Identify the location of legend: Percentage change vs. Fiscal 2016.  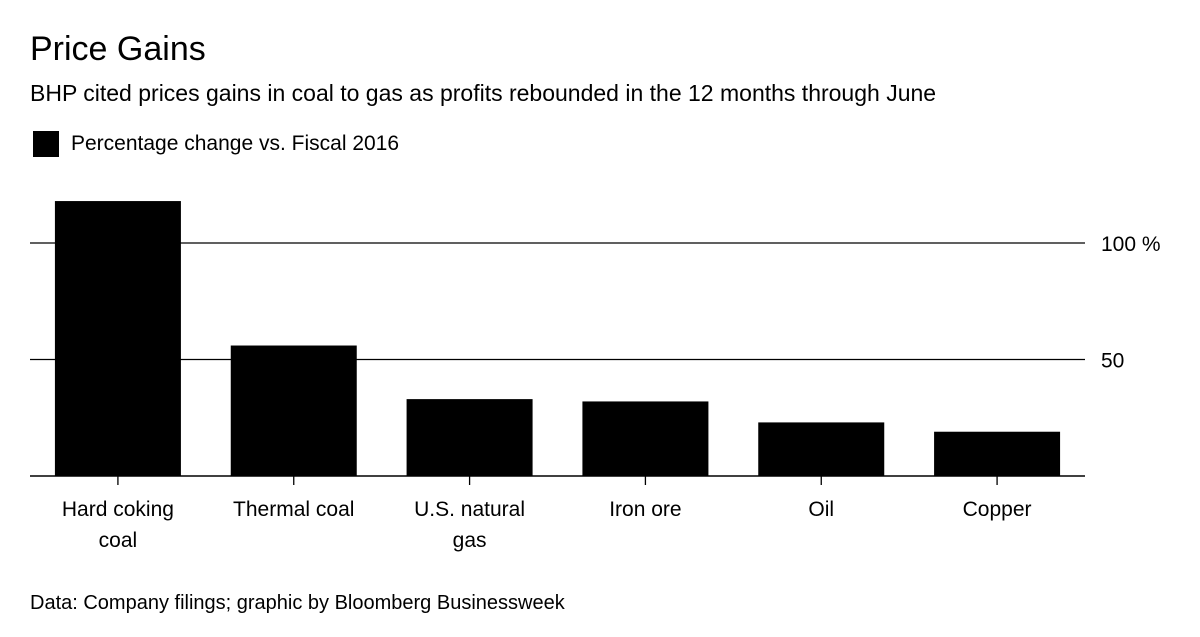
(216, 144).